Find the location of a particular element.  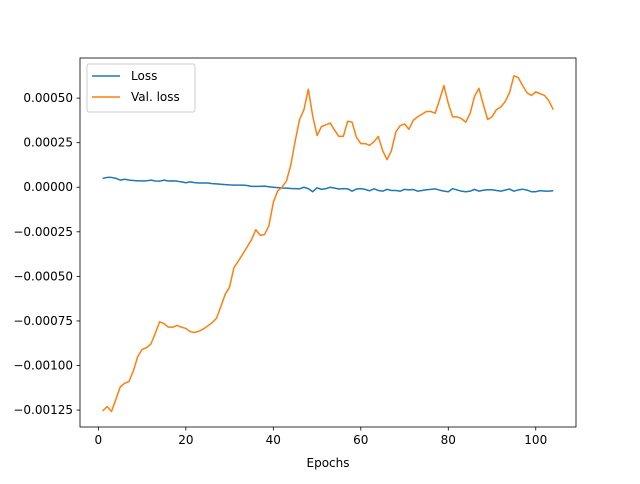

legend-label-val-loss: Val. loss is located at coordinates (155, 97).